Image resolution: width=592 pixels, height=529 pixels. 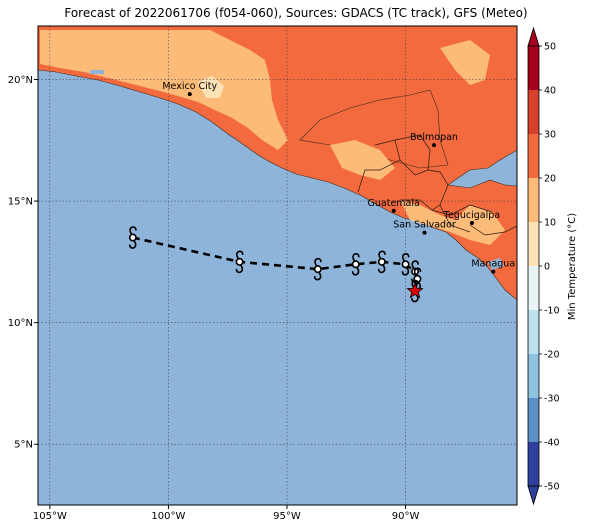 What do you see at coordinates (552, 443) in the screenshot?
I see `colorbar-tick-label: -40` at bounding box center [552, 443].